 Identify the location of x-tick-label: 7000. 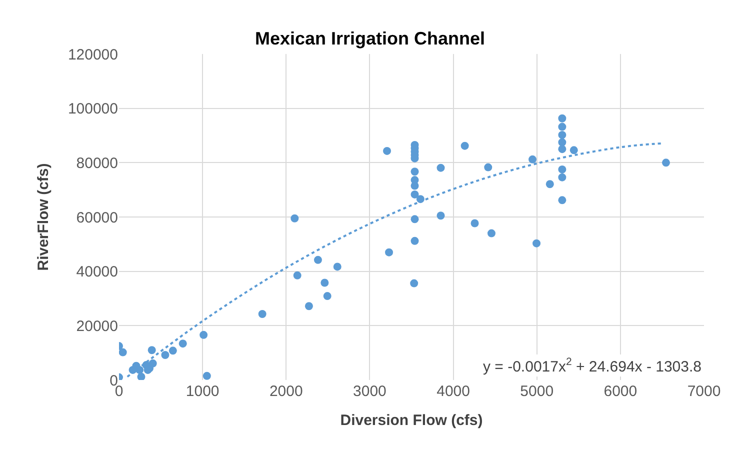
(704, 391).